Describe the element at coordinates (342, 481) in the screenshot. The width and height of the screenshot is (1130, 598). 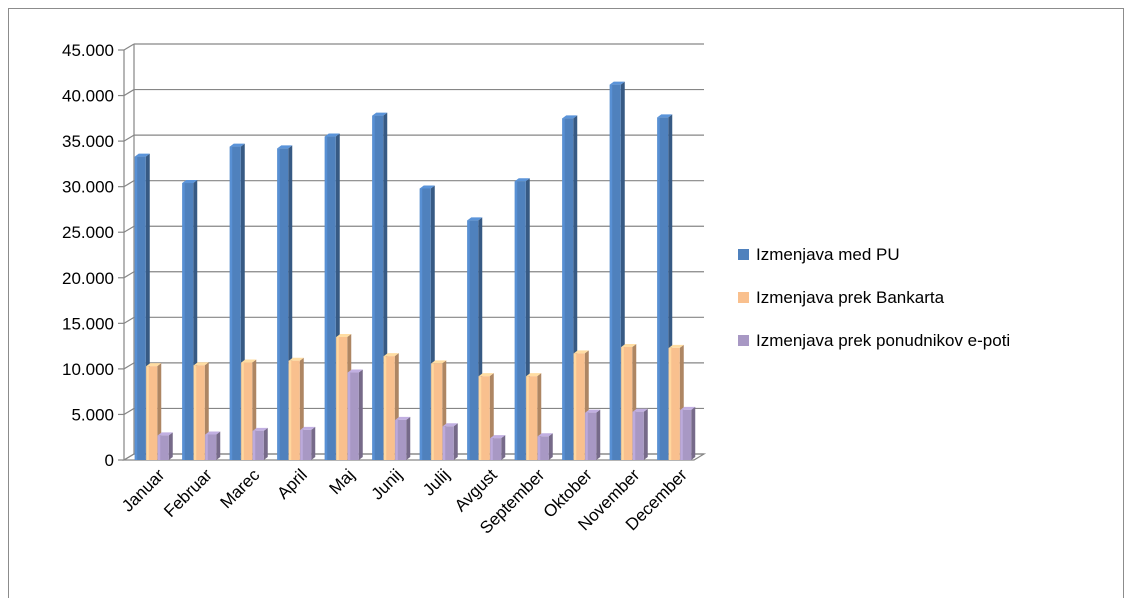
I see `x-tick-label: Maj` at that location.